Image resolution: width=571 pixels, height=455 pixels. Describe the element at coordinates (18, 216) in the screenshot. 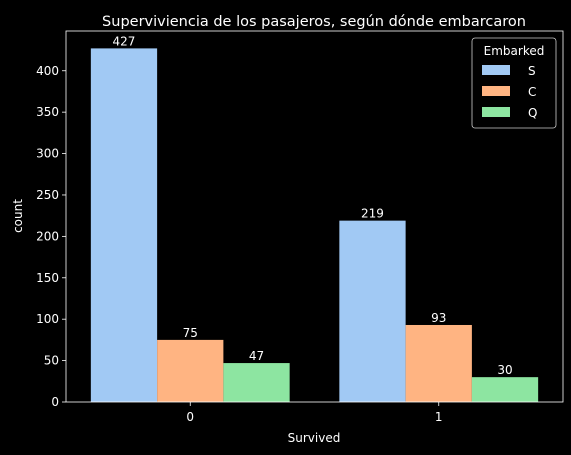

I see `y-axis-label: count` at that location.